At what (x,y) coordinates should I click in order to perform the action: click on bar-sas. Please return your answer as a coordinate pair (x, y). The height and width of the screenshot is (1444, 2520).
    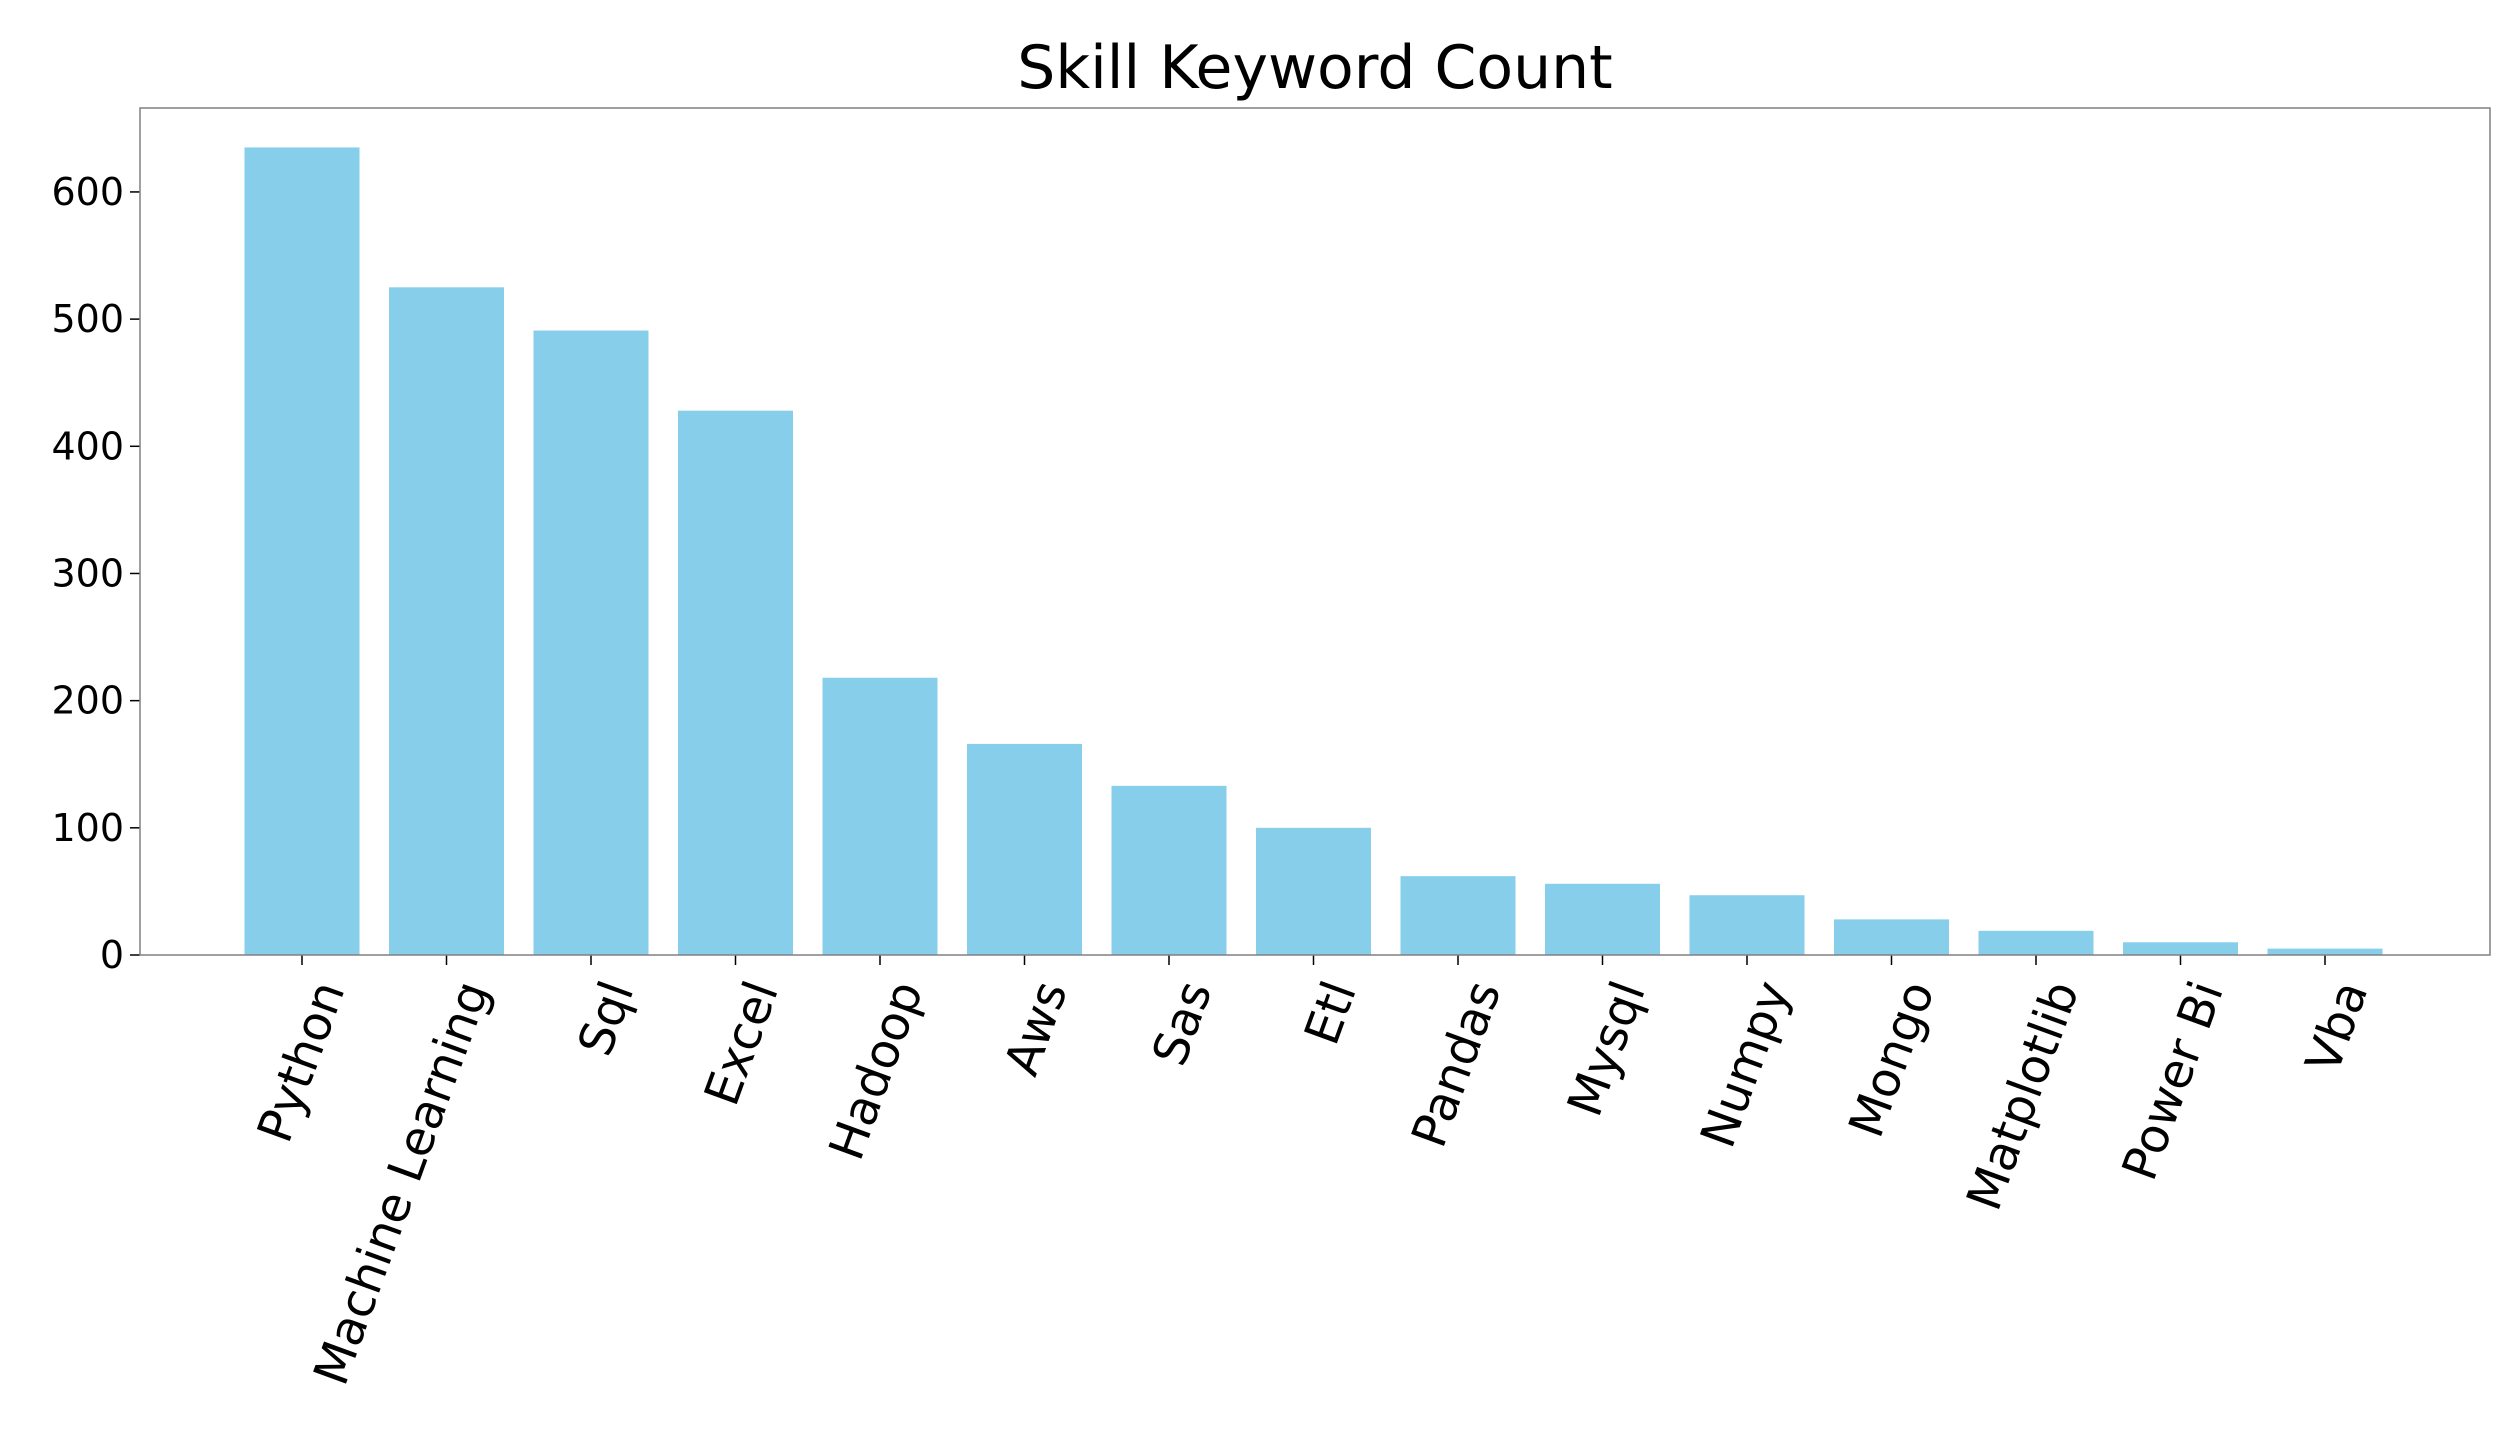
    Looking at the image, I should click on (1169, 870).